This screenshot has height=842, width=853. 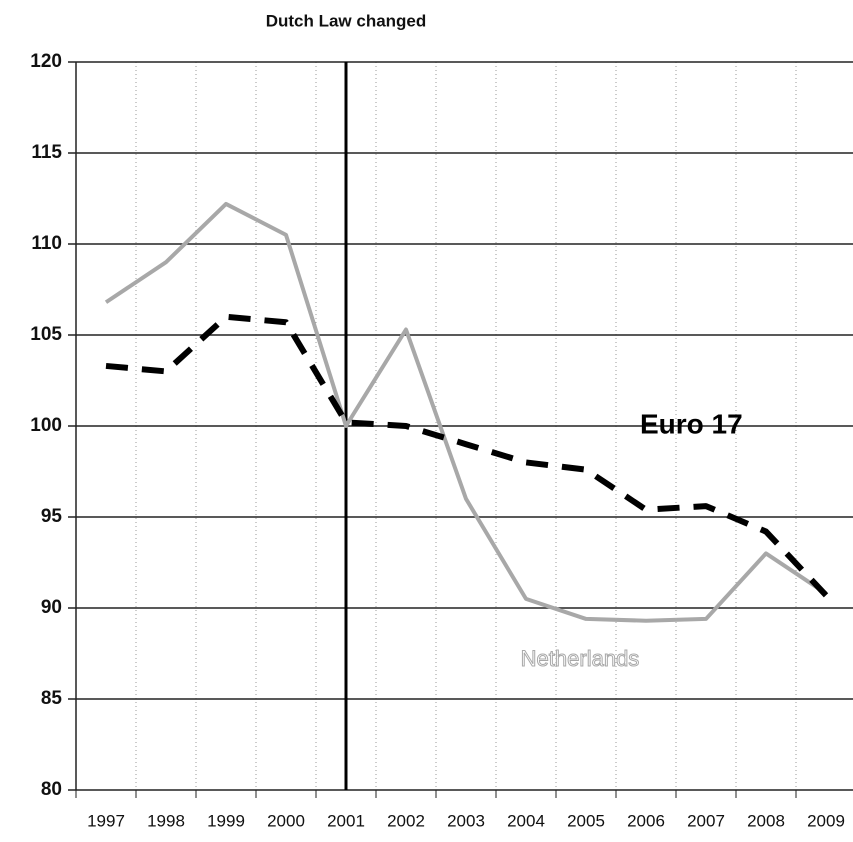 I want to click on series-label: Euro 17, so click(x=691, y=423).